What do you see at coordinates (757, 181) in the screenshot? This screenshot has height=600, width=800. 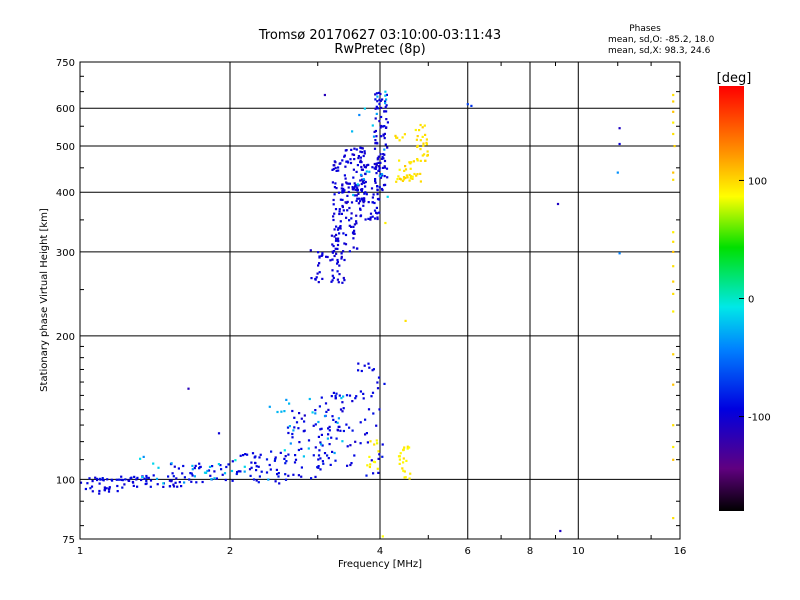 I see `colorbar-tick-label: 100` at bounding box center [757, 181].